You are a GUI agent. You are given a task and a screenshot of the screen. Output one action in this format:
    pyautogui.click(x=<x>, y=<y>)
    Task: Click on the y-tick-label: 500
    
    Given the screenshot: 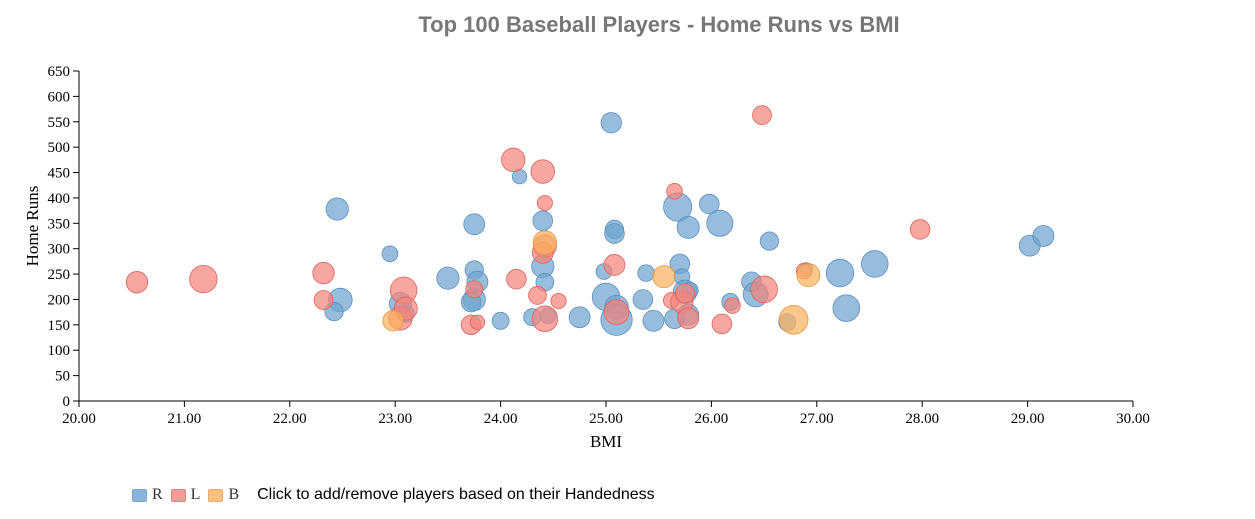 What is the action you would take?
    pyautogui.click(x=59, y=148)
    